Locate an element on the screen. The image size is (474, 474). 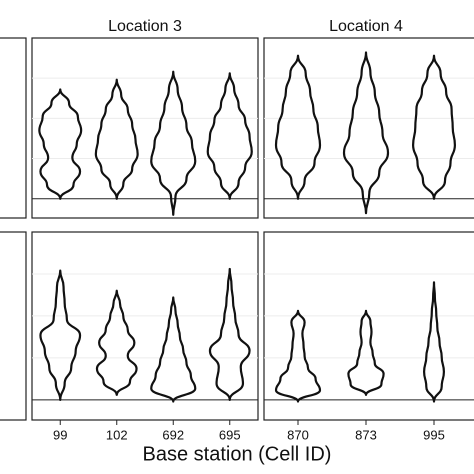
x-tick-label: 873 is located at coordinates (366, 434).